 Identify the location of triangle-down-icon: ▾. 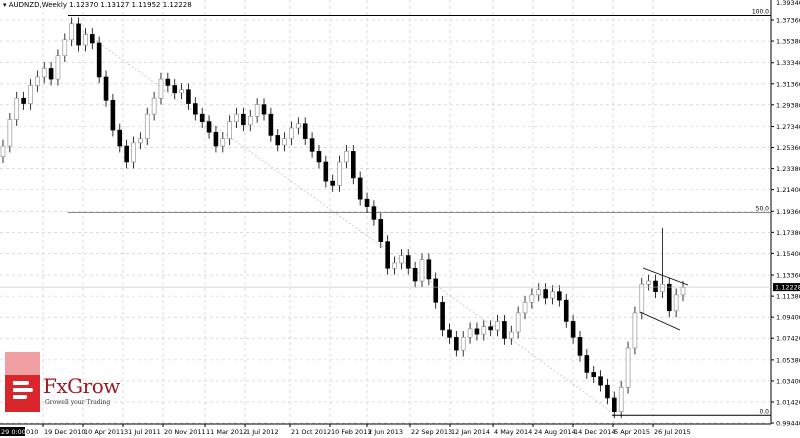
(5, 5).